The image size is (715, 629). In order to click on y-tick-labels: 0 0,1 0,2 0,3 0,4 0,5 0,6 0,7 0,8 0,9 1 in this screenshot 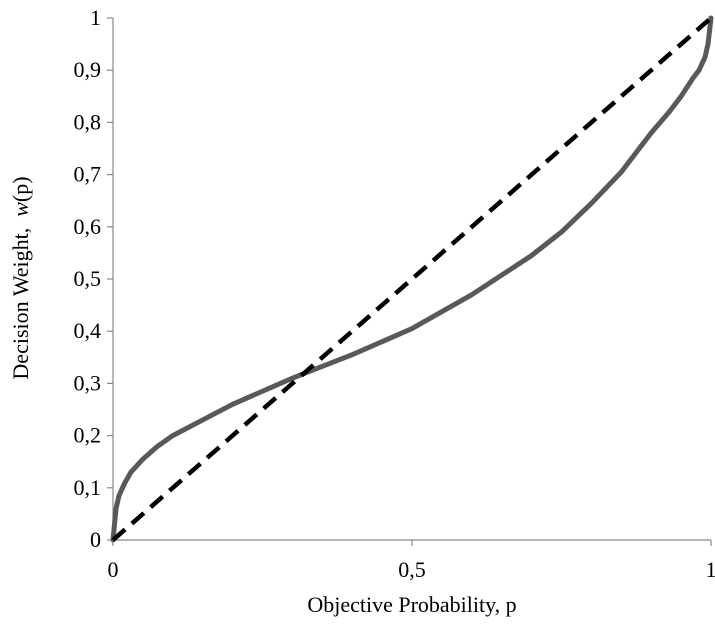, I will do `click(88, 278)`.